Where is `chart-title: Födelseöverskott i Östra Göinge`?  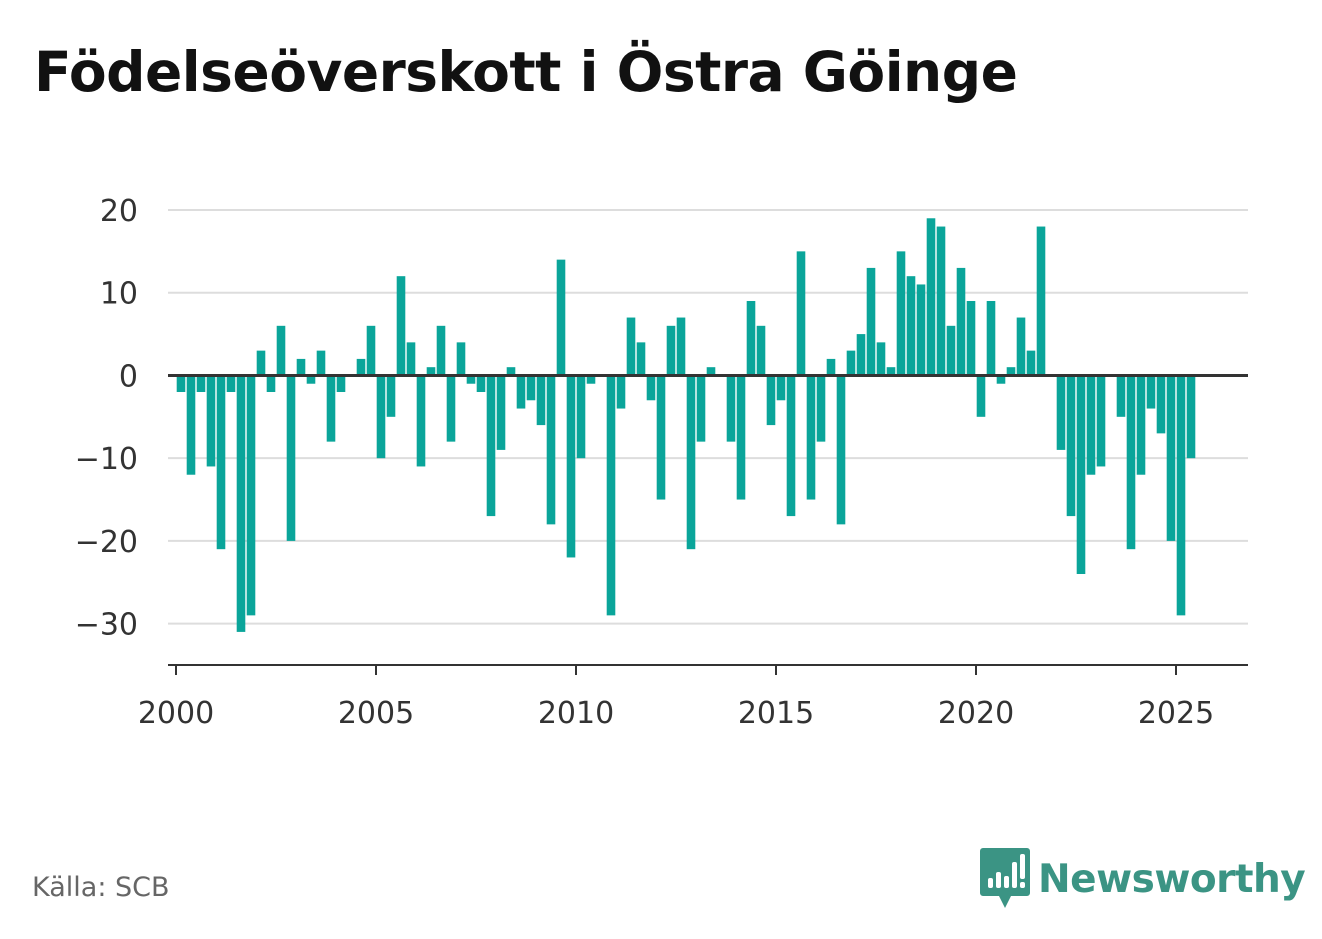
chart-title: Födelseöverskott i Östra Göinge is located at coordinates (526, 72).